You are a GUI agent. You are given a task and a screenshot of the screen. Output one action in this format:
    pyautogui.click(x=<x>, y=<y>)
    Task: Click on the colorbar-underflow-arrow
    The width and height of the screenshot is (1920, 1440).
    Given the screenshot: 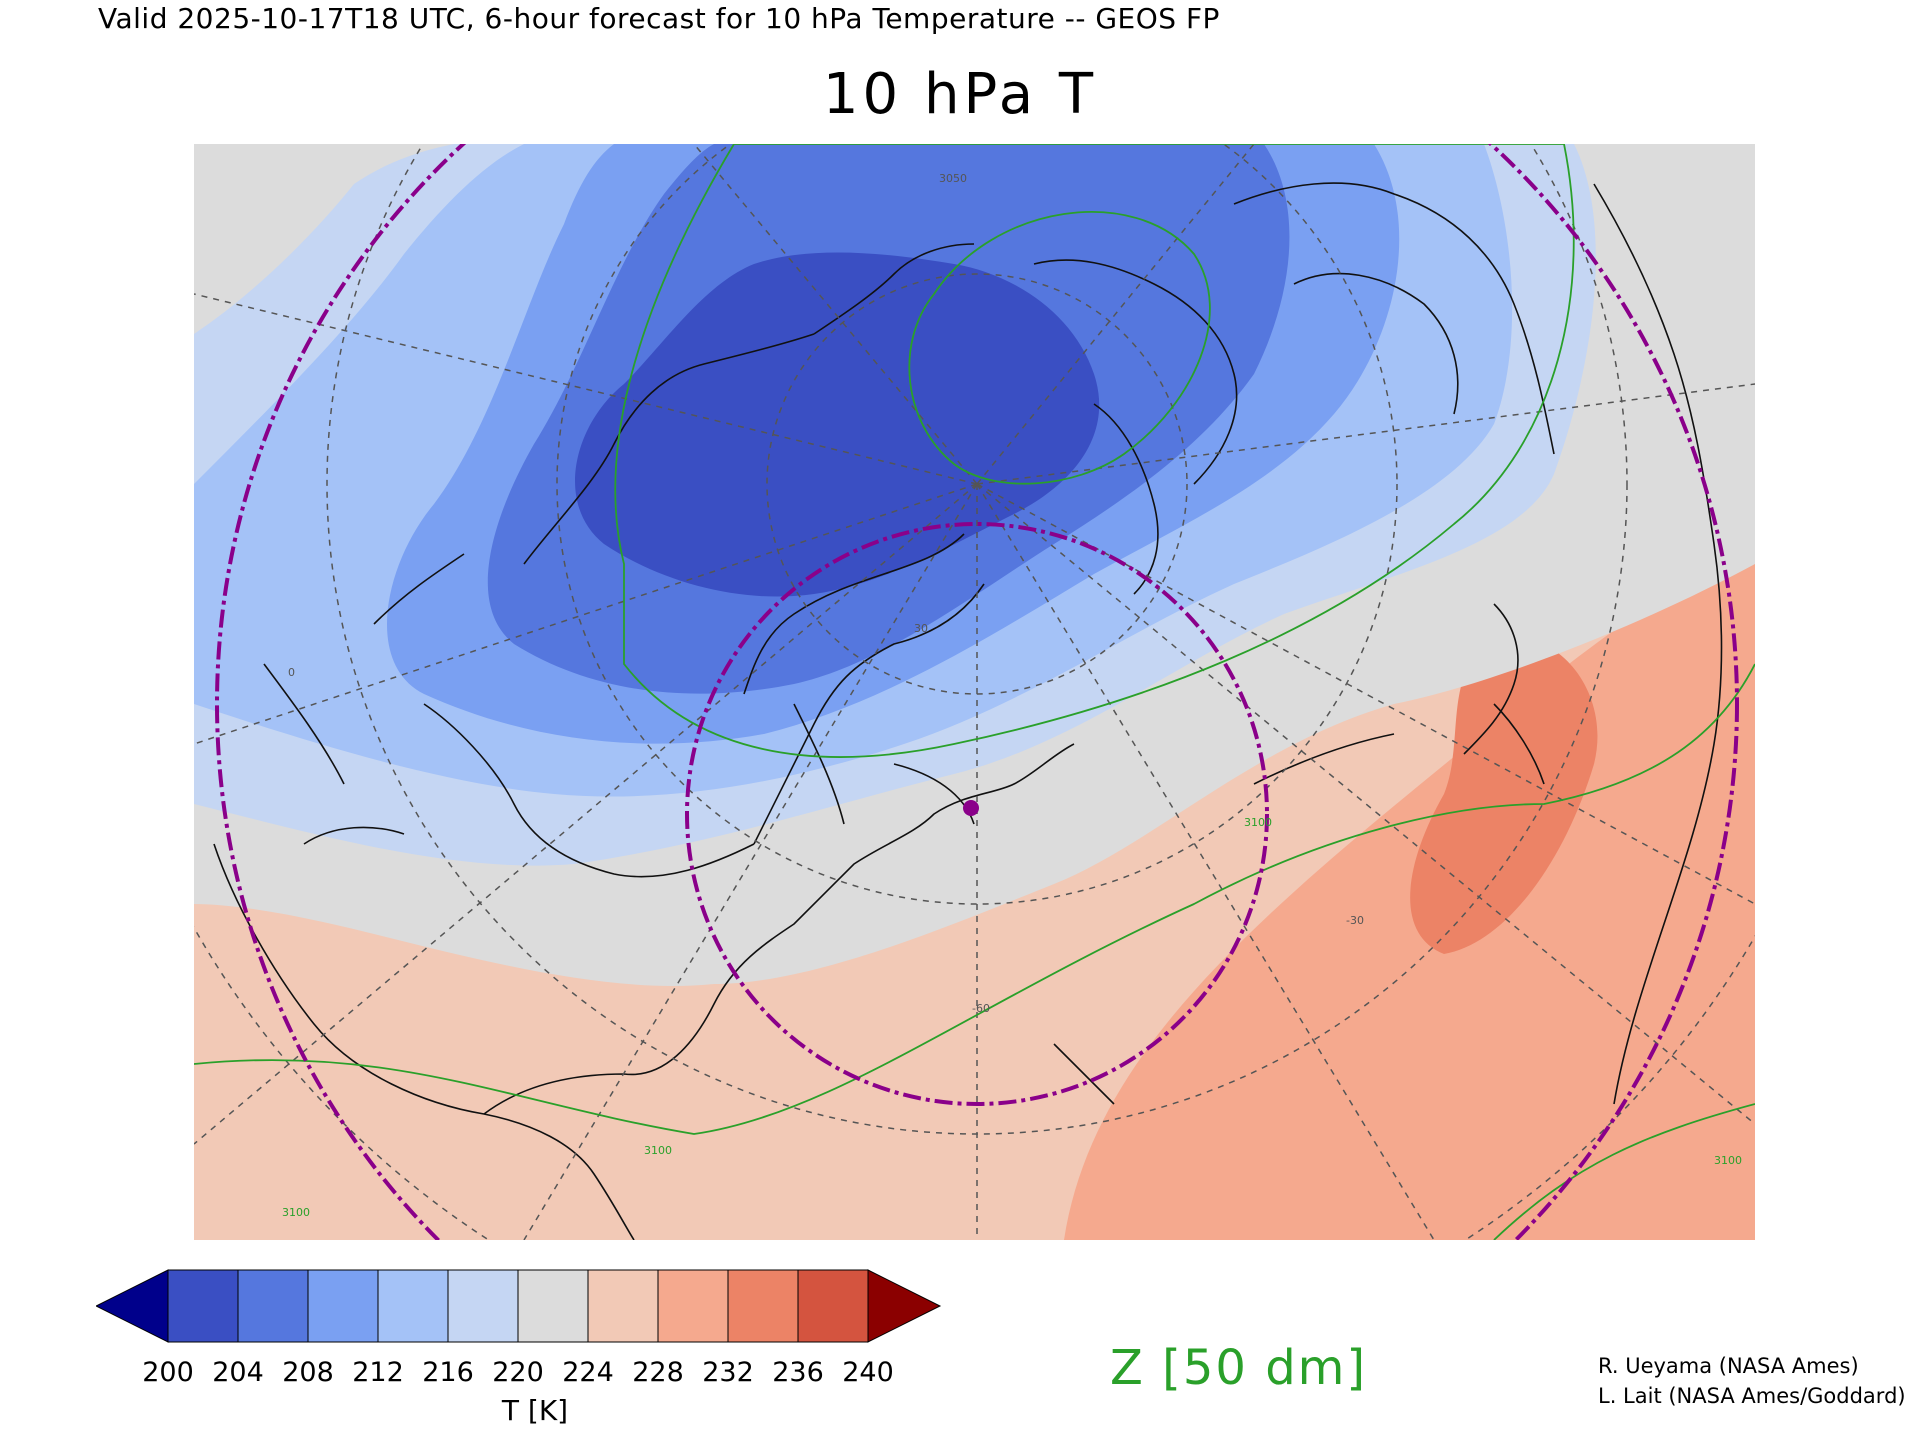 What is the action you would take?
    pyautogui.click(x=132, y=1306)
    